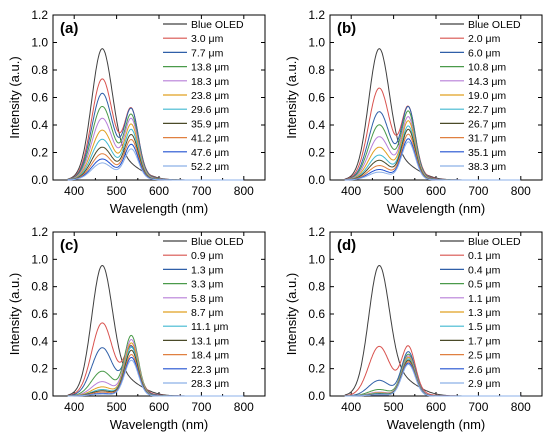  I want to click on legend-entry: 5.8 μm, so click(207, 299).